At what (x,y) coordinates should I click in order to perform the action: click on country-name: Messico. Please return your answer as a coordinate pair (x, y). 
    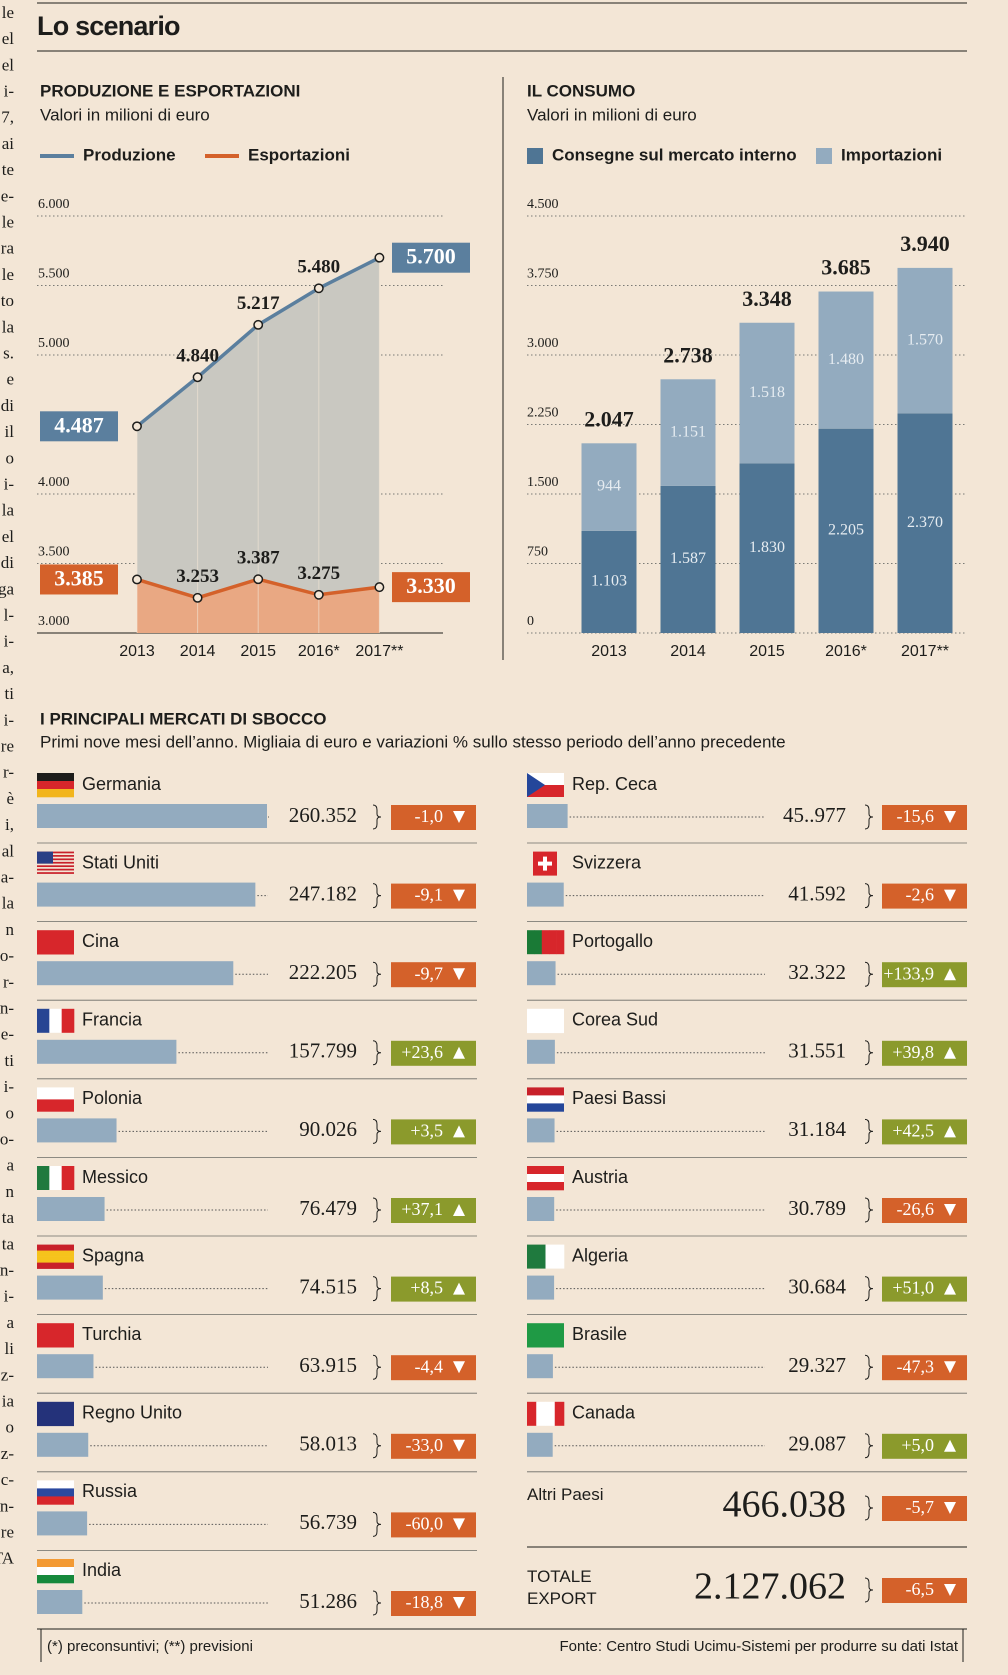
    Looking at the image, I should click on (115, 1177).